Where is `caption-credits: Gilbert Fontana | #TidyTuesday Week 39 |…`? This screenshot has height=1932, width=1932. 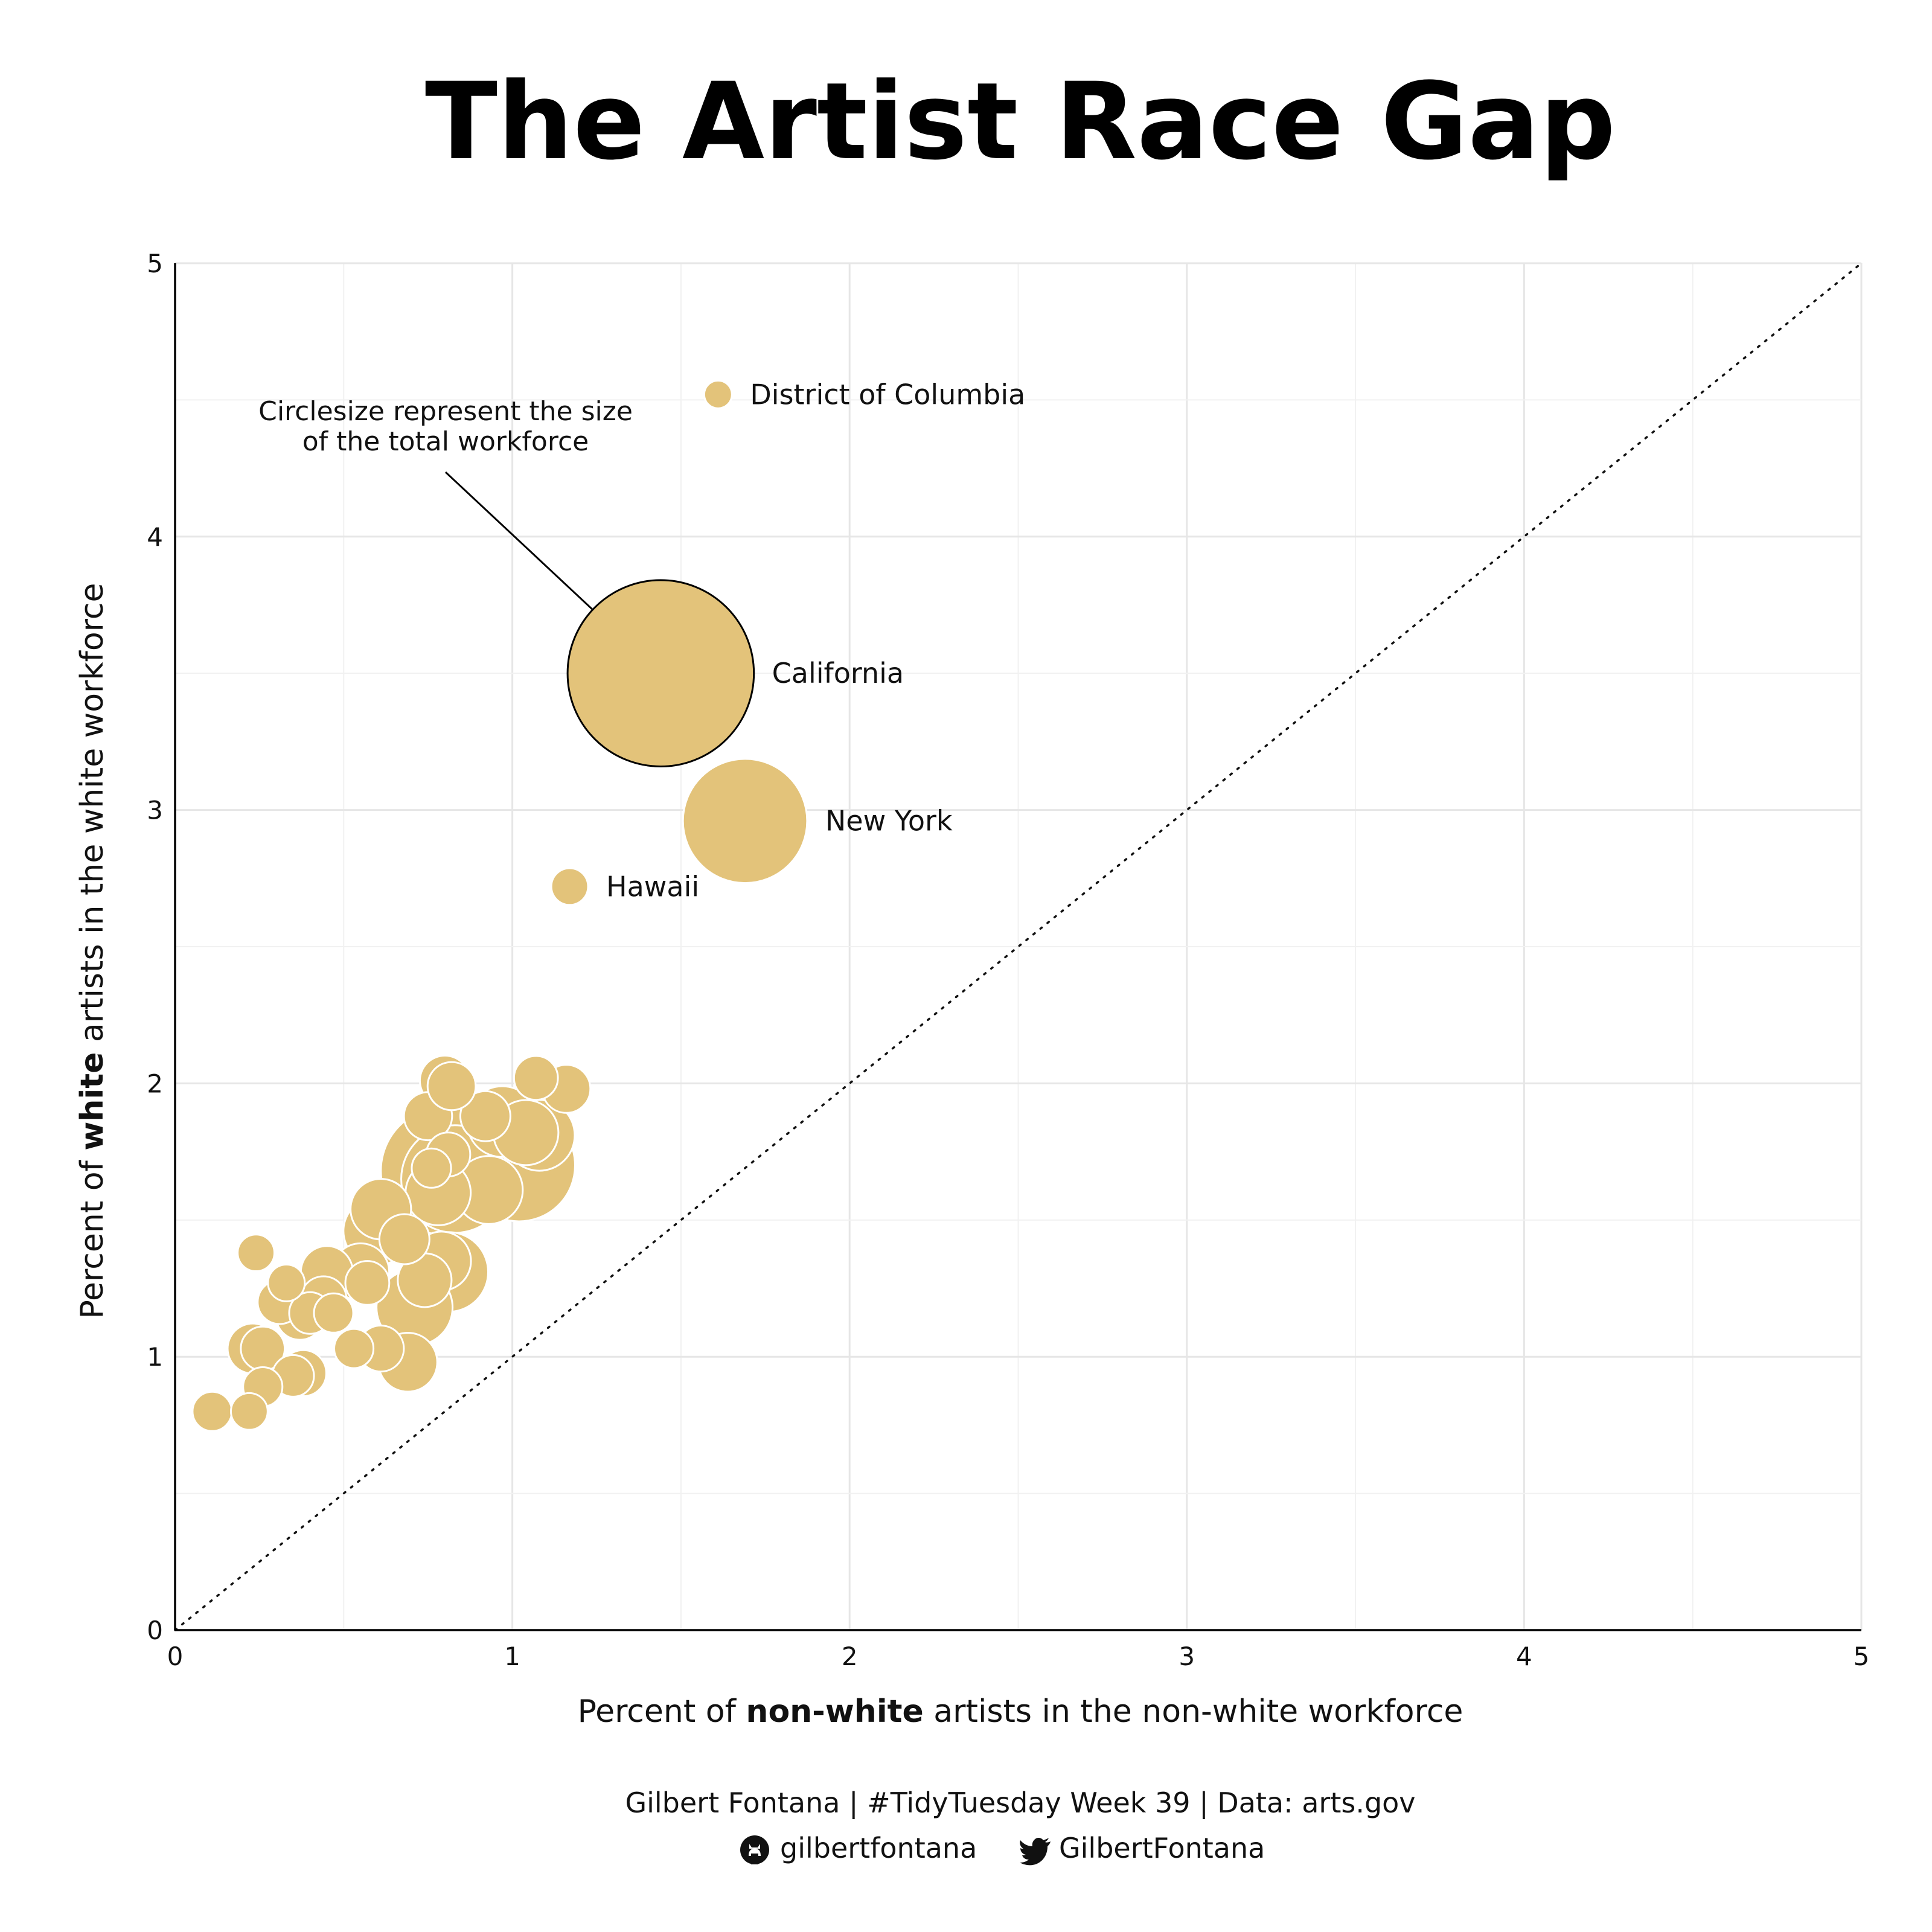 caption-credits: Gilbert Fontana | #TidyTuesday Week 39 |… is located at coordinates (1020, 1803).